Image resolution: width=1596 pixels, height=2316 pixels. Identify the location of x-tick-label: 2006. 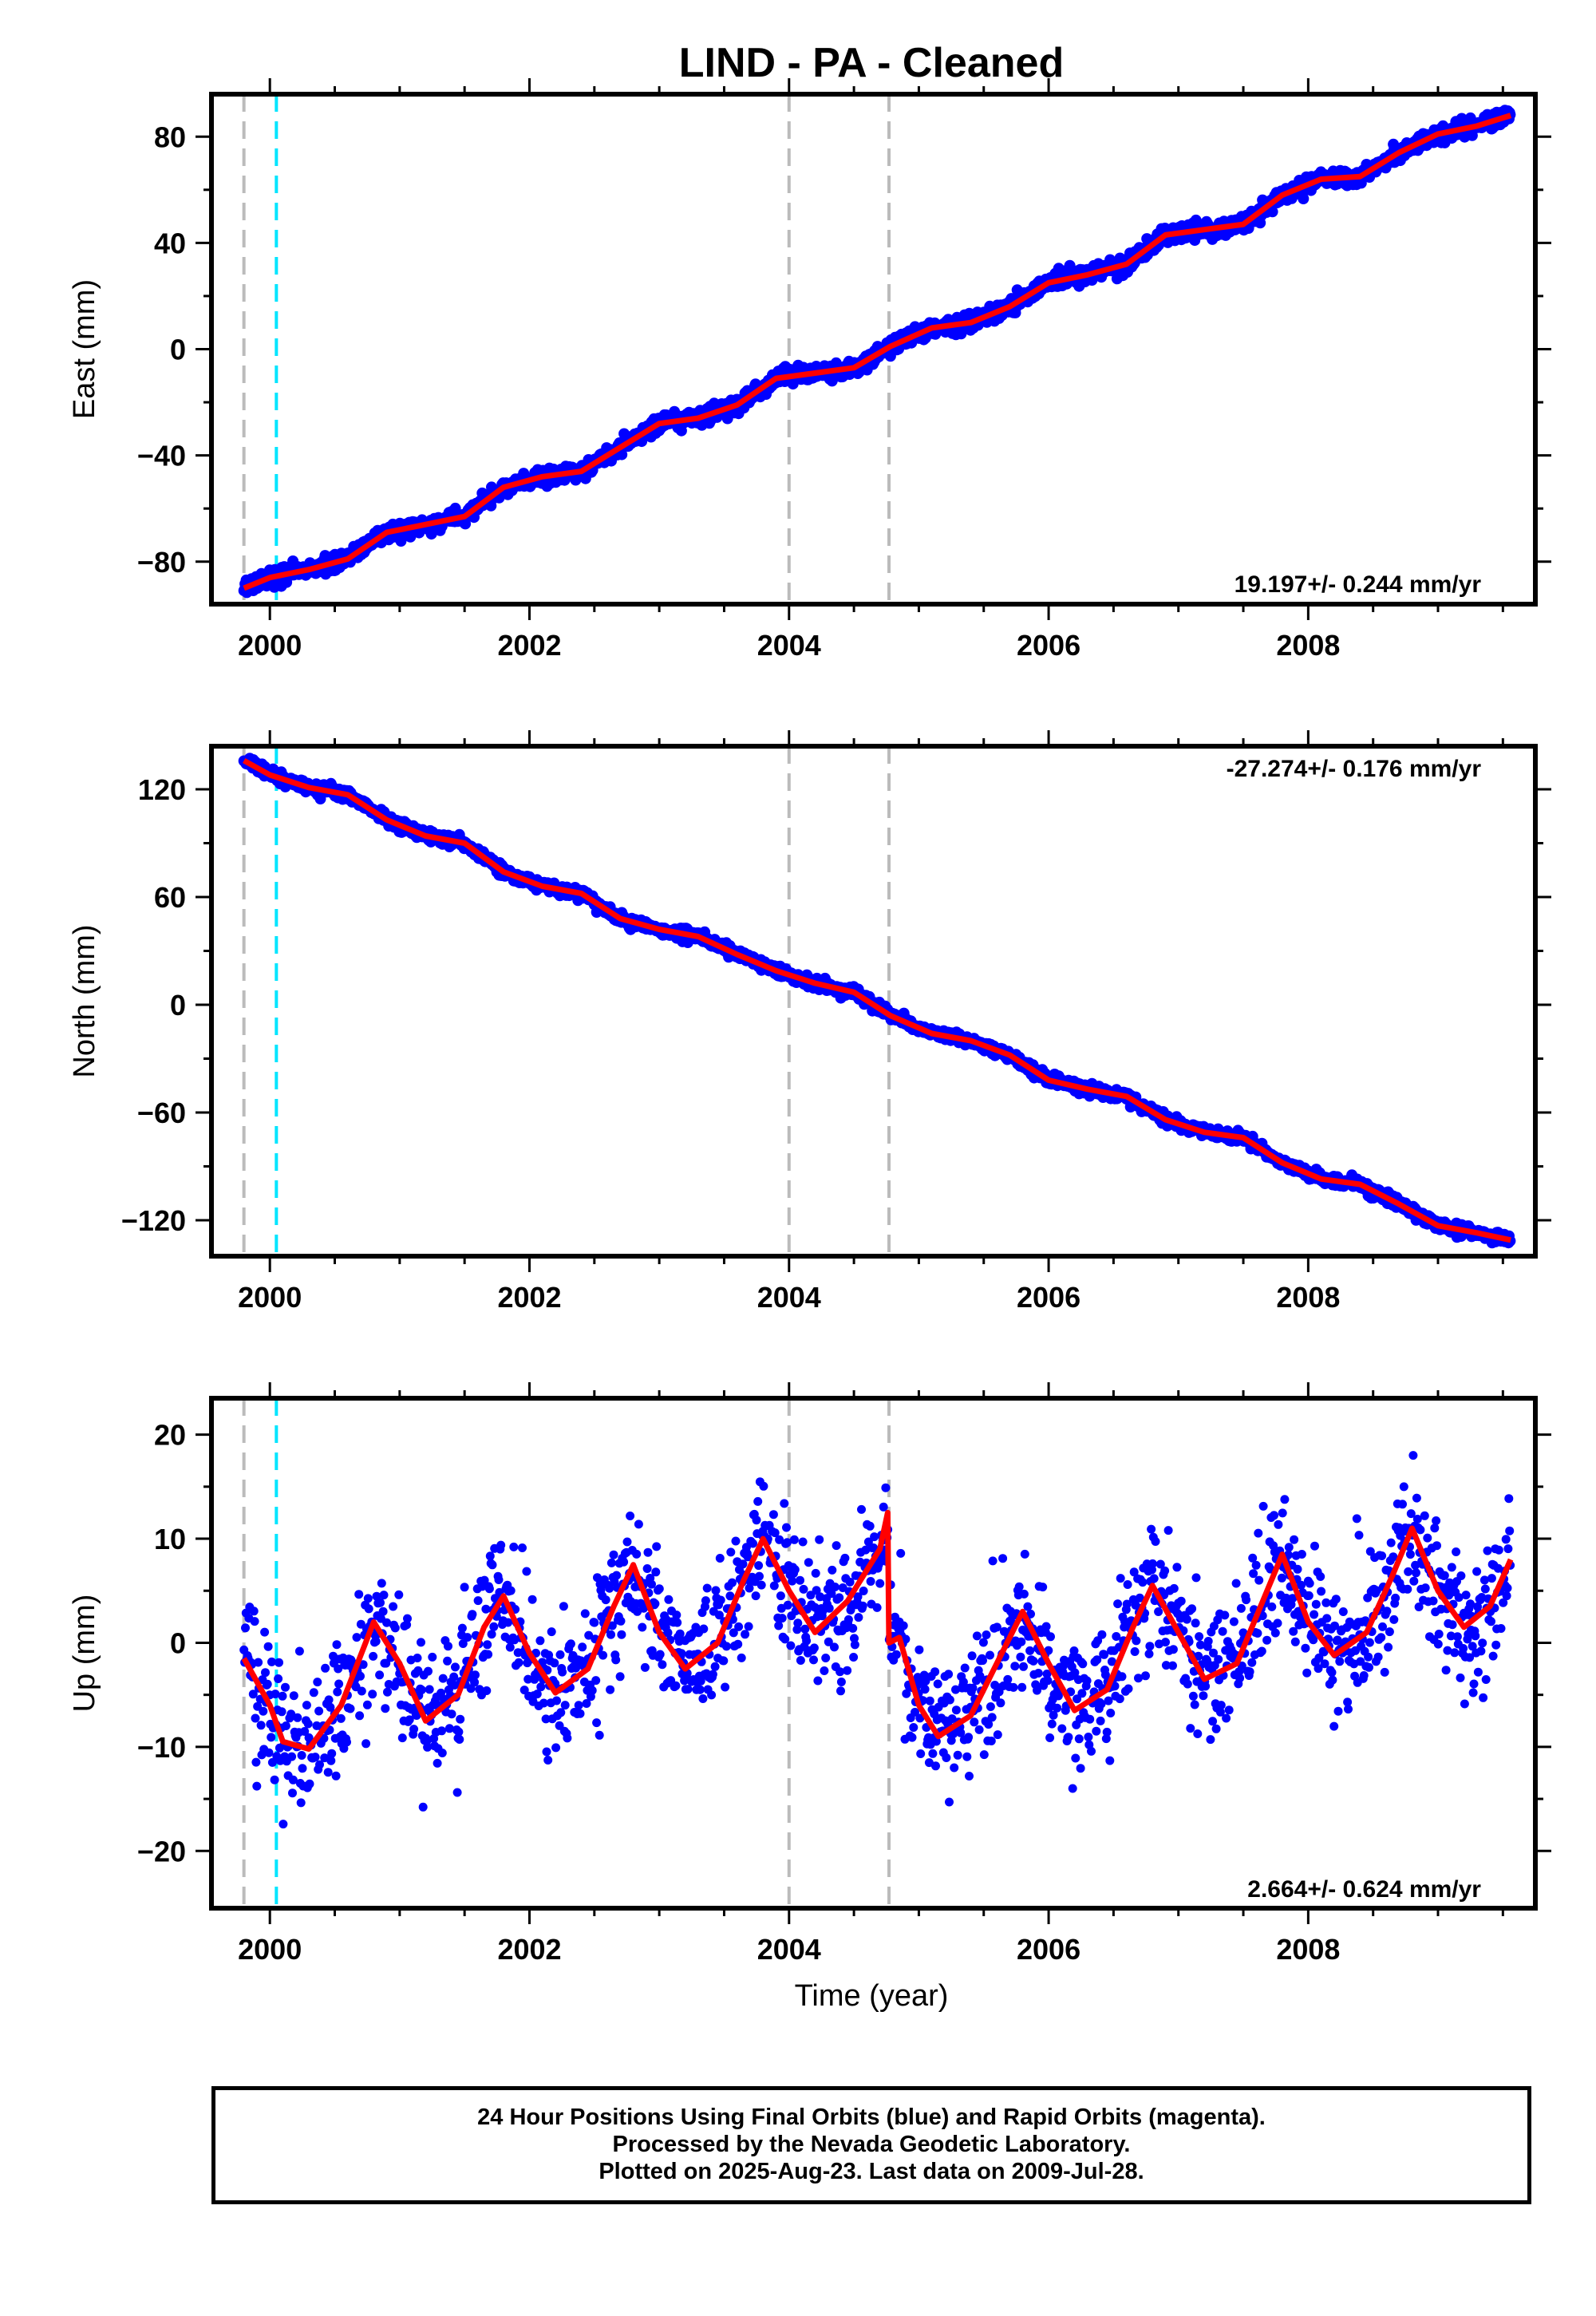
(1048, 645).